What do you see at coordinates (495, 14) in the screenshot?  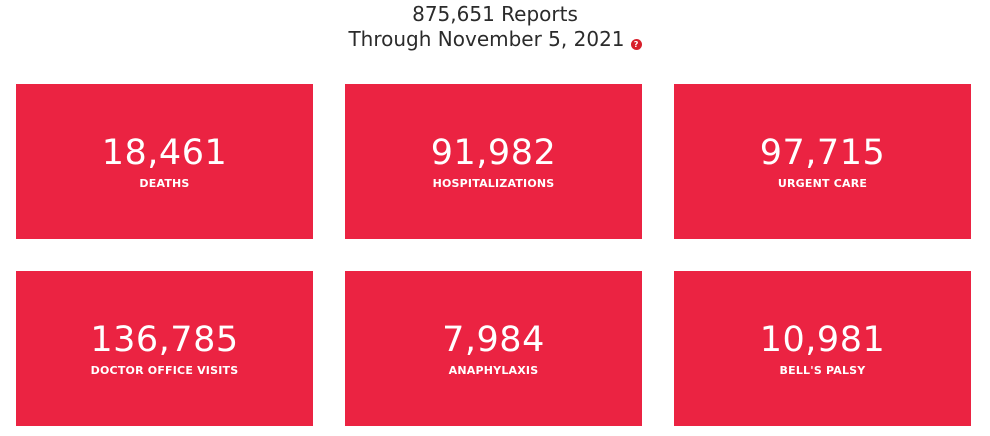 I see `report-count: 875,651 Reports` at bounding box center [495, 14].